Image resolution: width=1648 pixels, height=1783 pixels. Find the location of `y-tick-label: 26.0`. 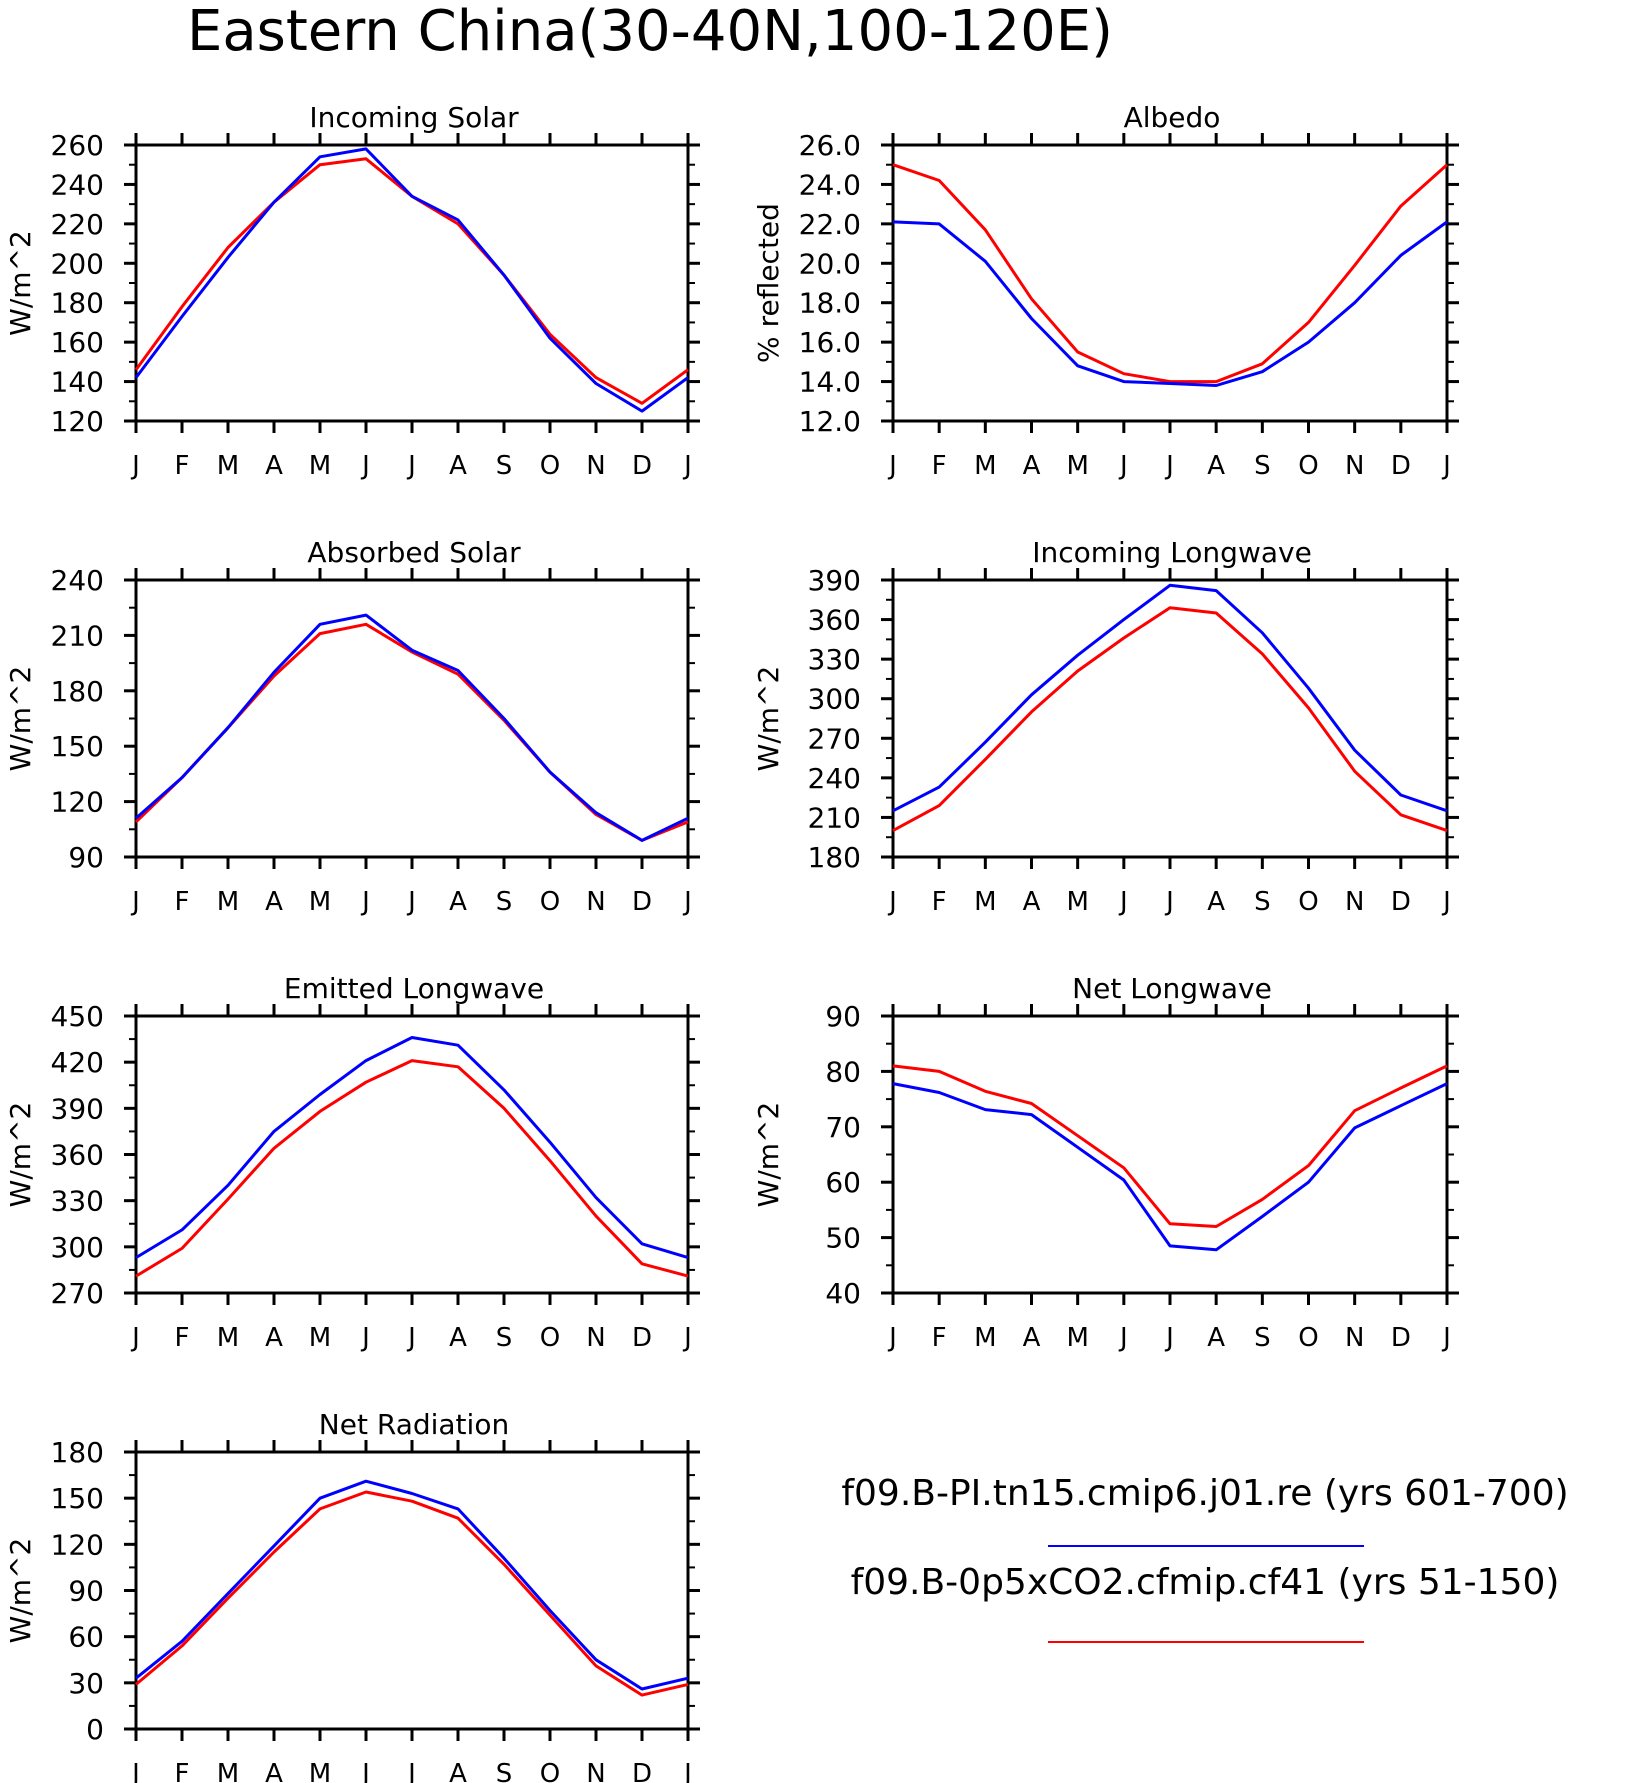

y-tick-label: 26.0 is located at coordinates (830, 145).